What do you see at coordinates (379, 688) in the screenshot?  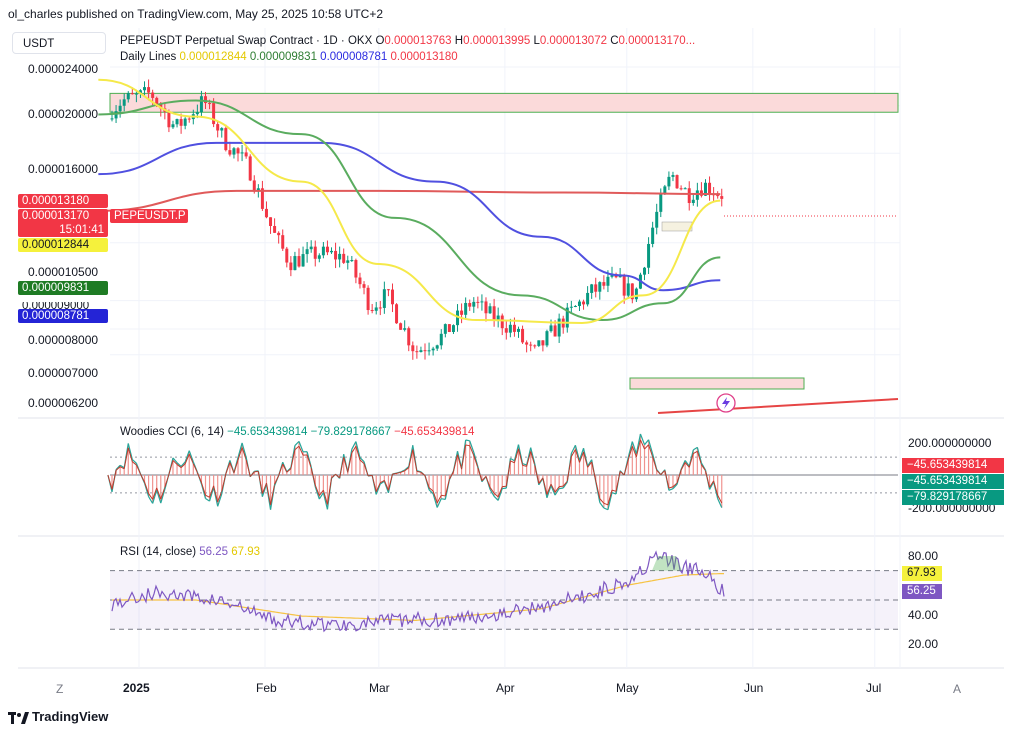 I see `x-tick-mar: Mar` at bounding box center [379, 688].